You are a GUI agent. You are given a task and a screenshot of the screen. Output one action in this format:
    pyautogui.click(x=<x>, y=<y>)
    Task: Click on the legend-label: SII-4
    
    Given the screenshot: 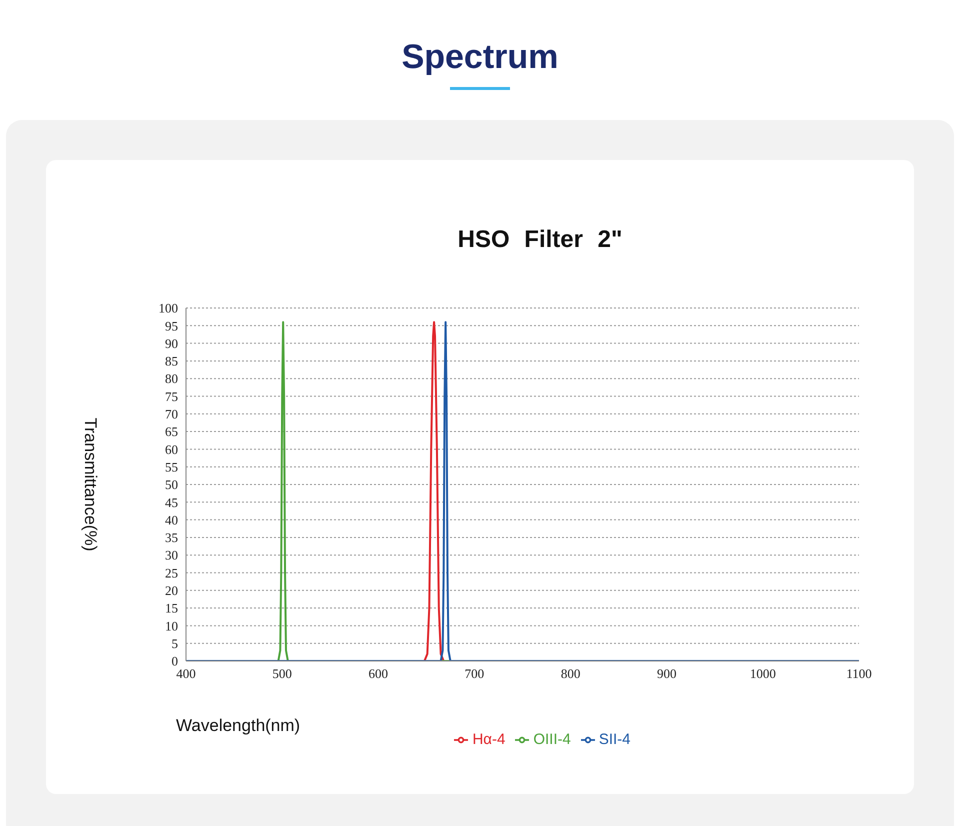 What is the action you would take?
    pyautogui.click(x=614, y=739)
    